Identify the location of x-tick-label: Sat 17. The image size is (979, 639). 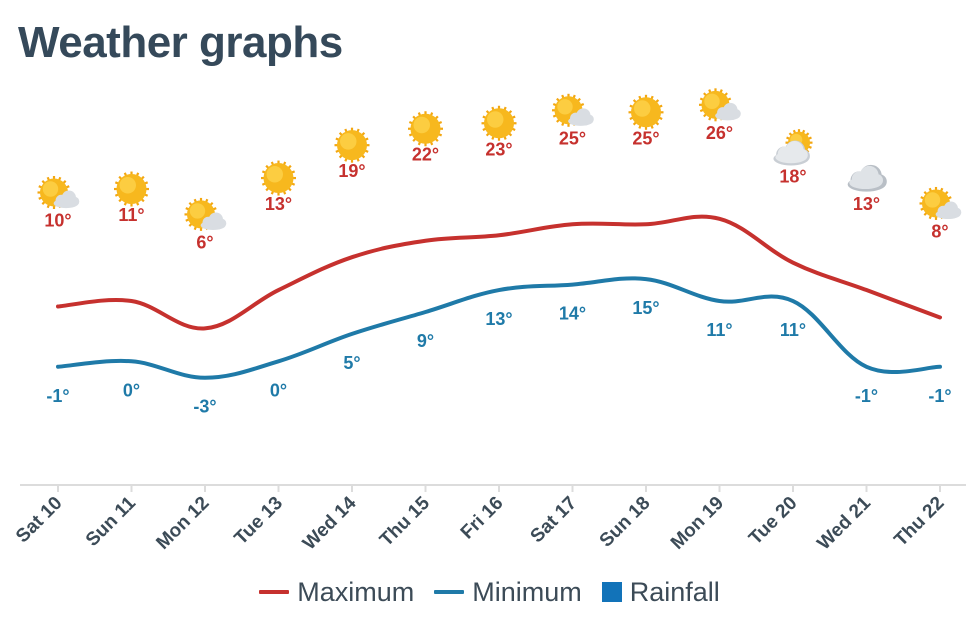
(554, 520).